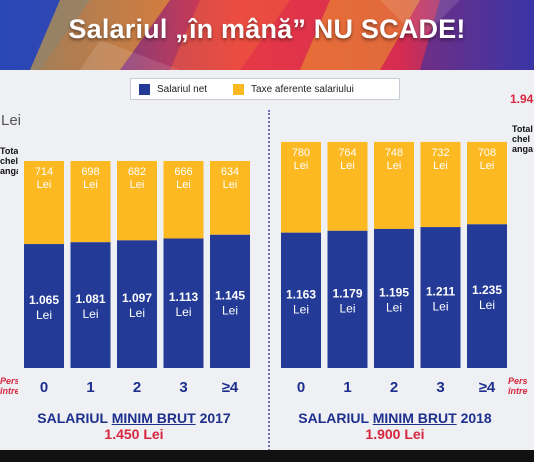 Image resolution: width=534 pixels, height=462 pixels. What do you see at coordinates (394, 292) in the screenshot?
I see `data-label-net: 1.195` at bounding box center [394, 292].